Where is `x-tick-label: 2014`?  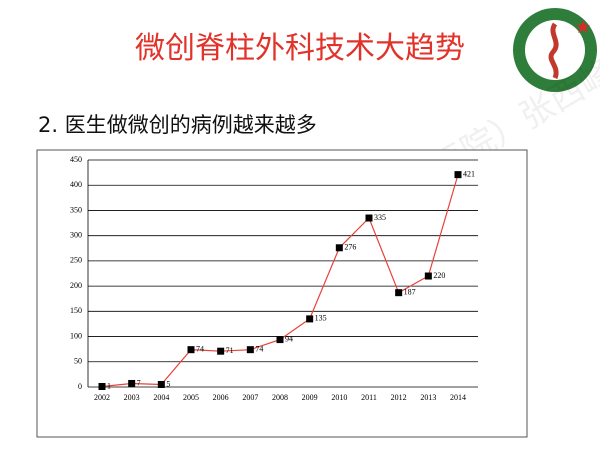 x-tick-label: 2014 is located at coordinates (458, 397).